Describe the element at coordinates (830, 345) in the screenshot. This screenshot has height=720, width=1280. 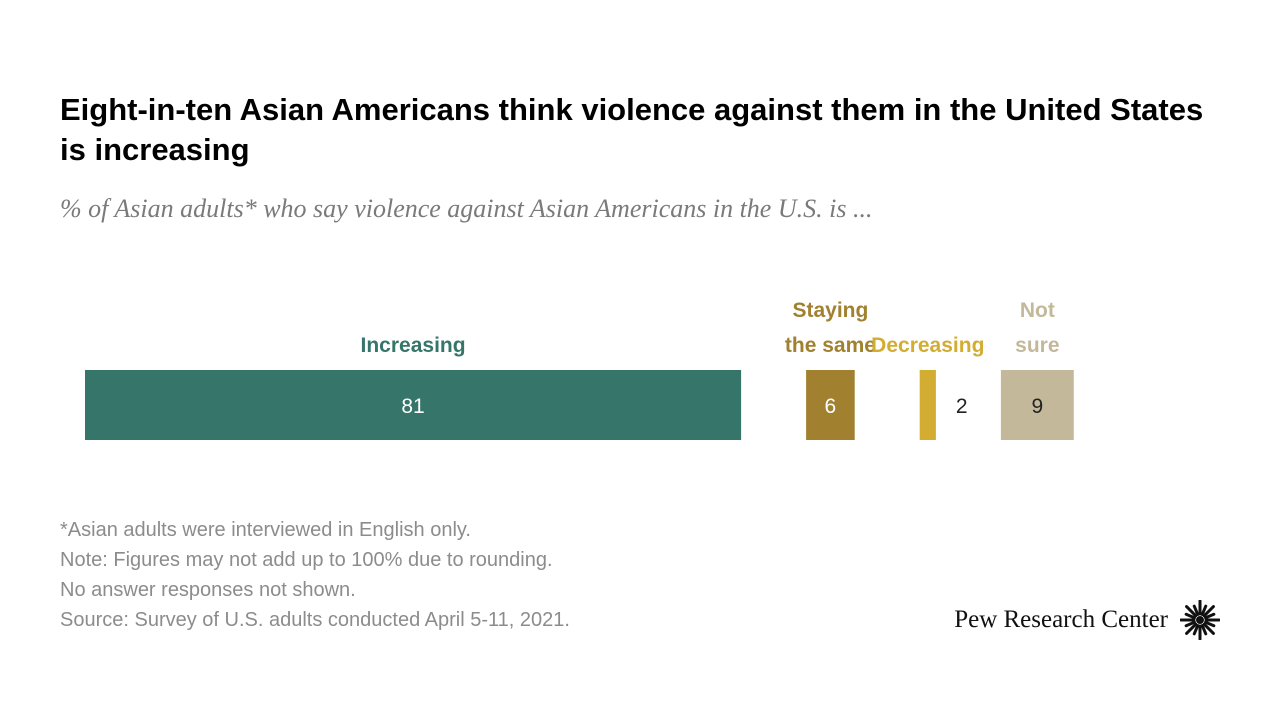
I see `category-label: the same` at that location.